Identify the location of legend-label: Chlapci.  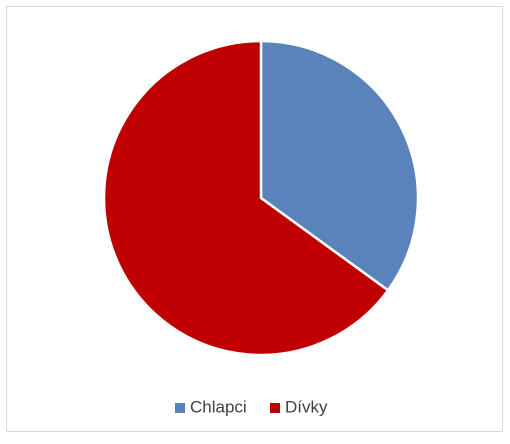
(218, 406).